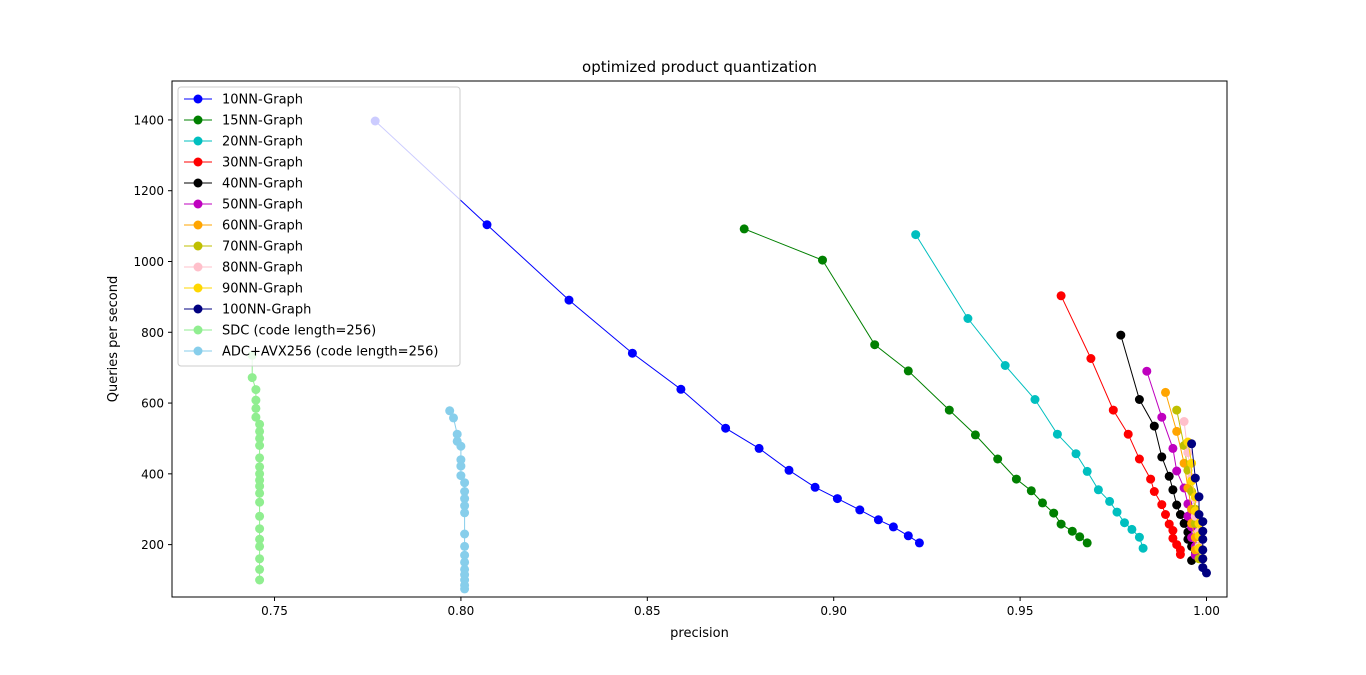  Describe the element at coordinates (699, 67) in the screenshot. I see `chart-title: optimized product quantization` at that location.